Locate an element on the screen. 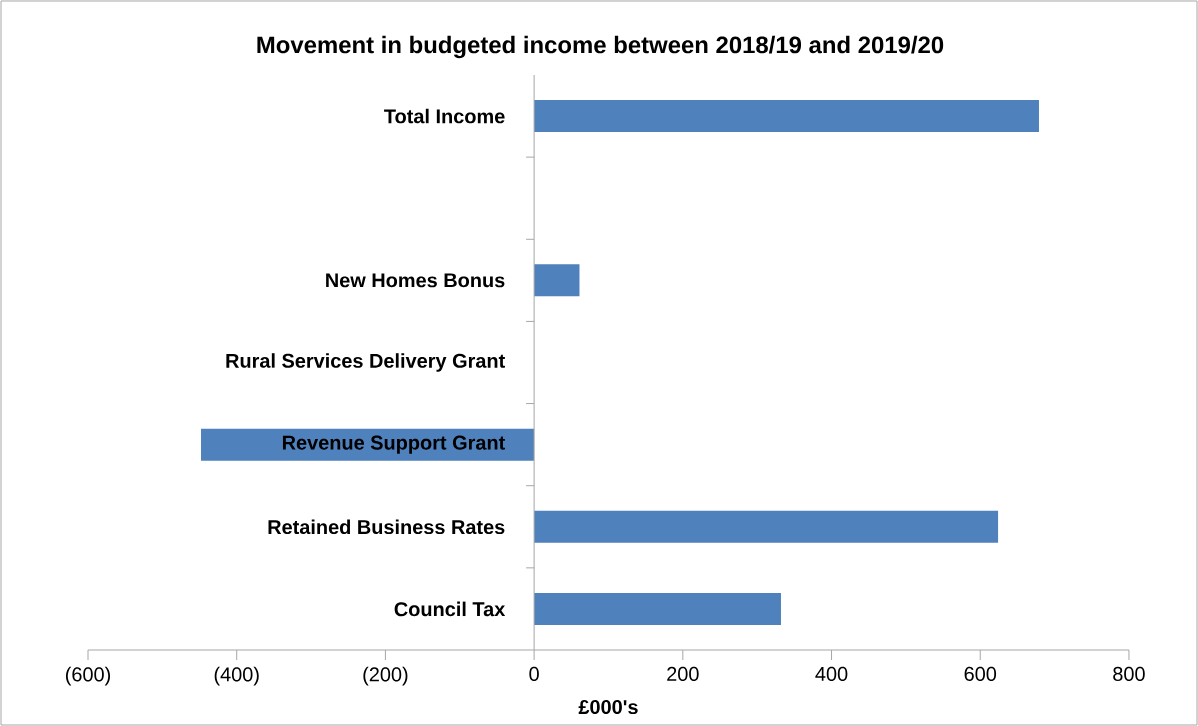  y-tick-label: Retained Business Rates is located at coordinates (386, 527).